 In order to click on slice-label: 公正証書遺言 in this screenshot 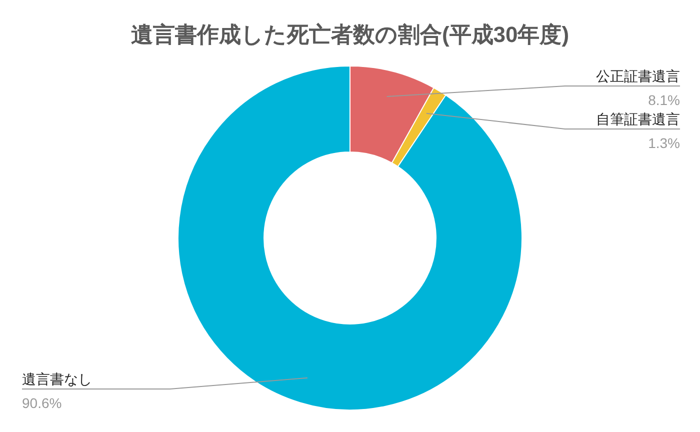, I will do `click(638, 76)`.